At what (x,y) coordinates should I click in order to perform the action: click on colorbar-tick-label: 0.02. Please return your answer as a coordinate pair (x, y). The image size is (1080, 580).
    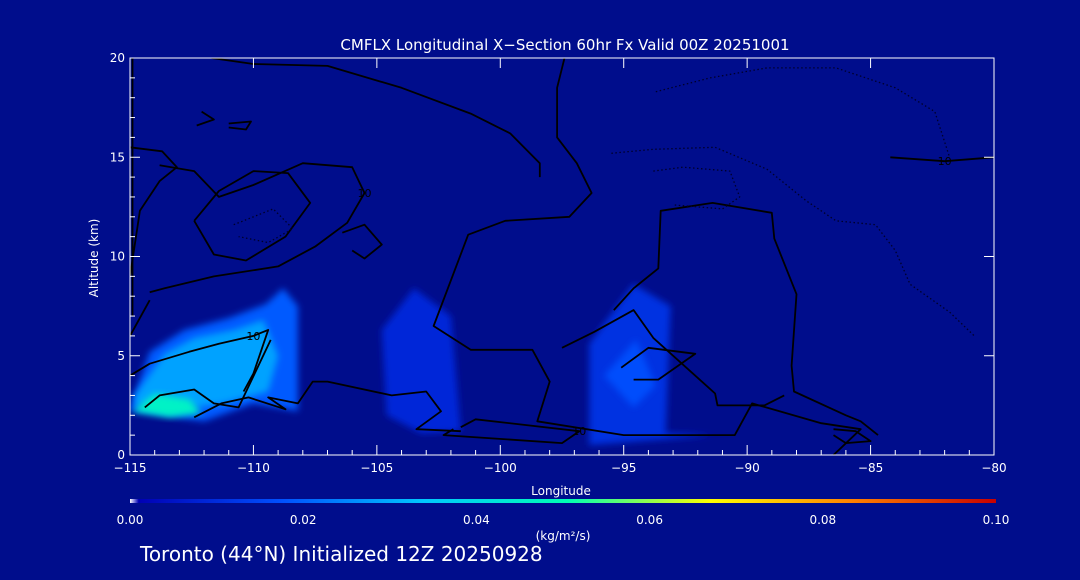
    Looking at the image, I should click on (303, 520).